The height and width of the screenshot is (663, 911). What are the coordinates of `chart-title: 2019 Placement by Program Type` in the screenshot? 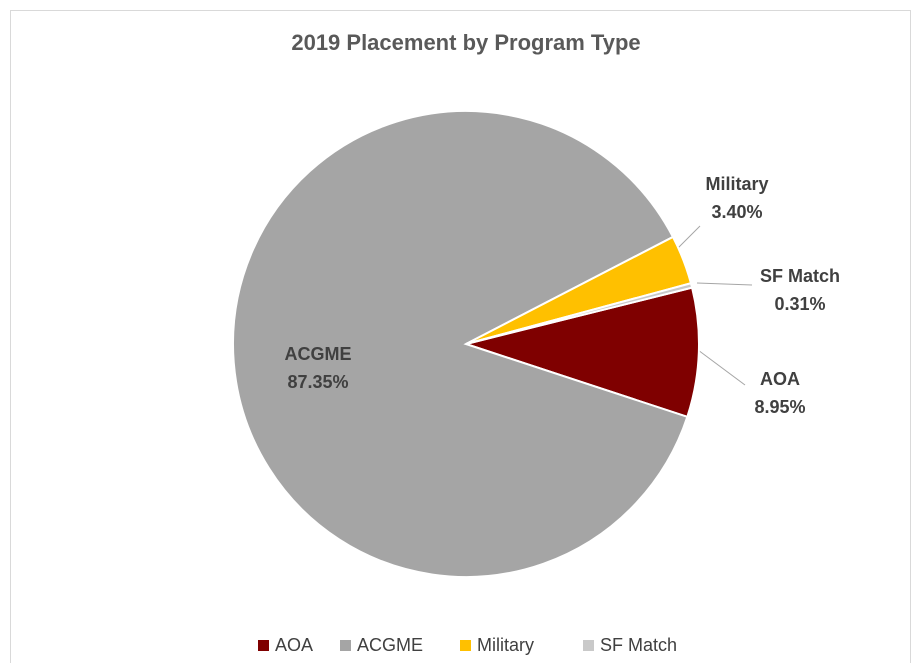 It's located at (465, 42).